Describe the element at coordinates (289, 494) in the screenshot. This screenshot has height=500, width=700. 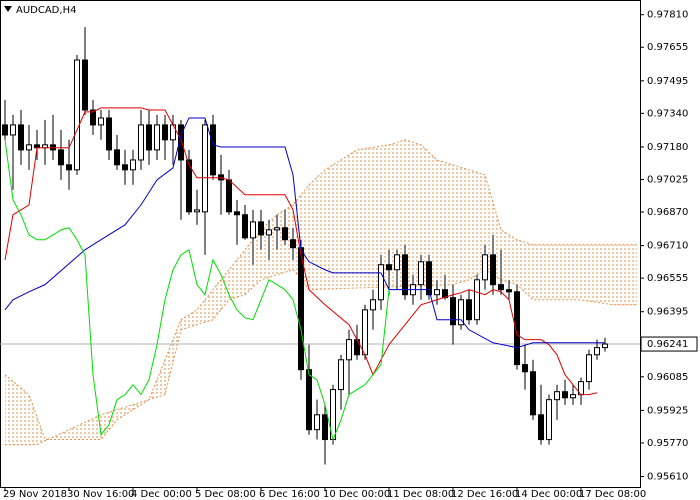
I see `x-tick-label: 6 Dec 16:00` at that location.